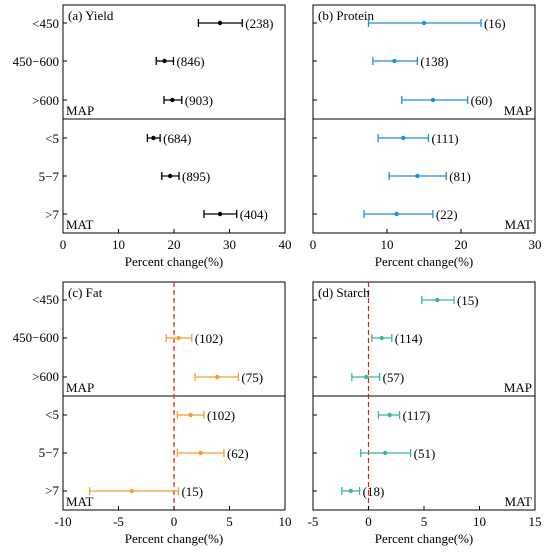 This screenshot has width=550, height=554. Describe the element at coordinates (85, 292) in the screenshot. I see `panel-title: (c) Fat` at that location.